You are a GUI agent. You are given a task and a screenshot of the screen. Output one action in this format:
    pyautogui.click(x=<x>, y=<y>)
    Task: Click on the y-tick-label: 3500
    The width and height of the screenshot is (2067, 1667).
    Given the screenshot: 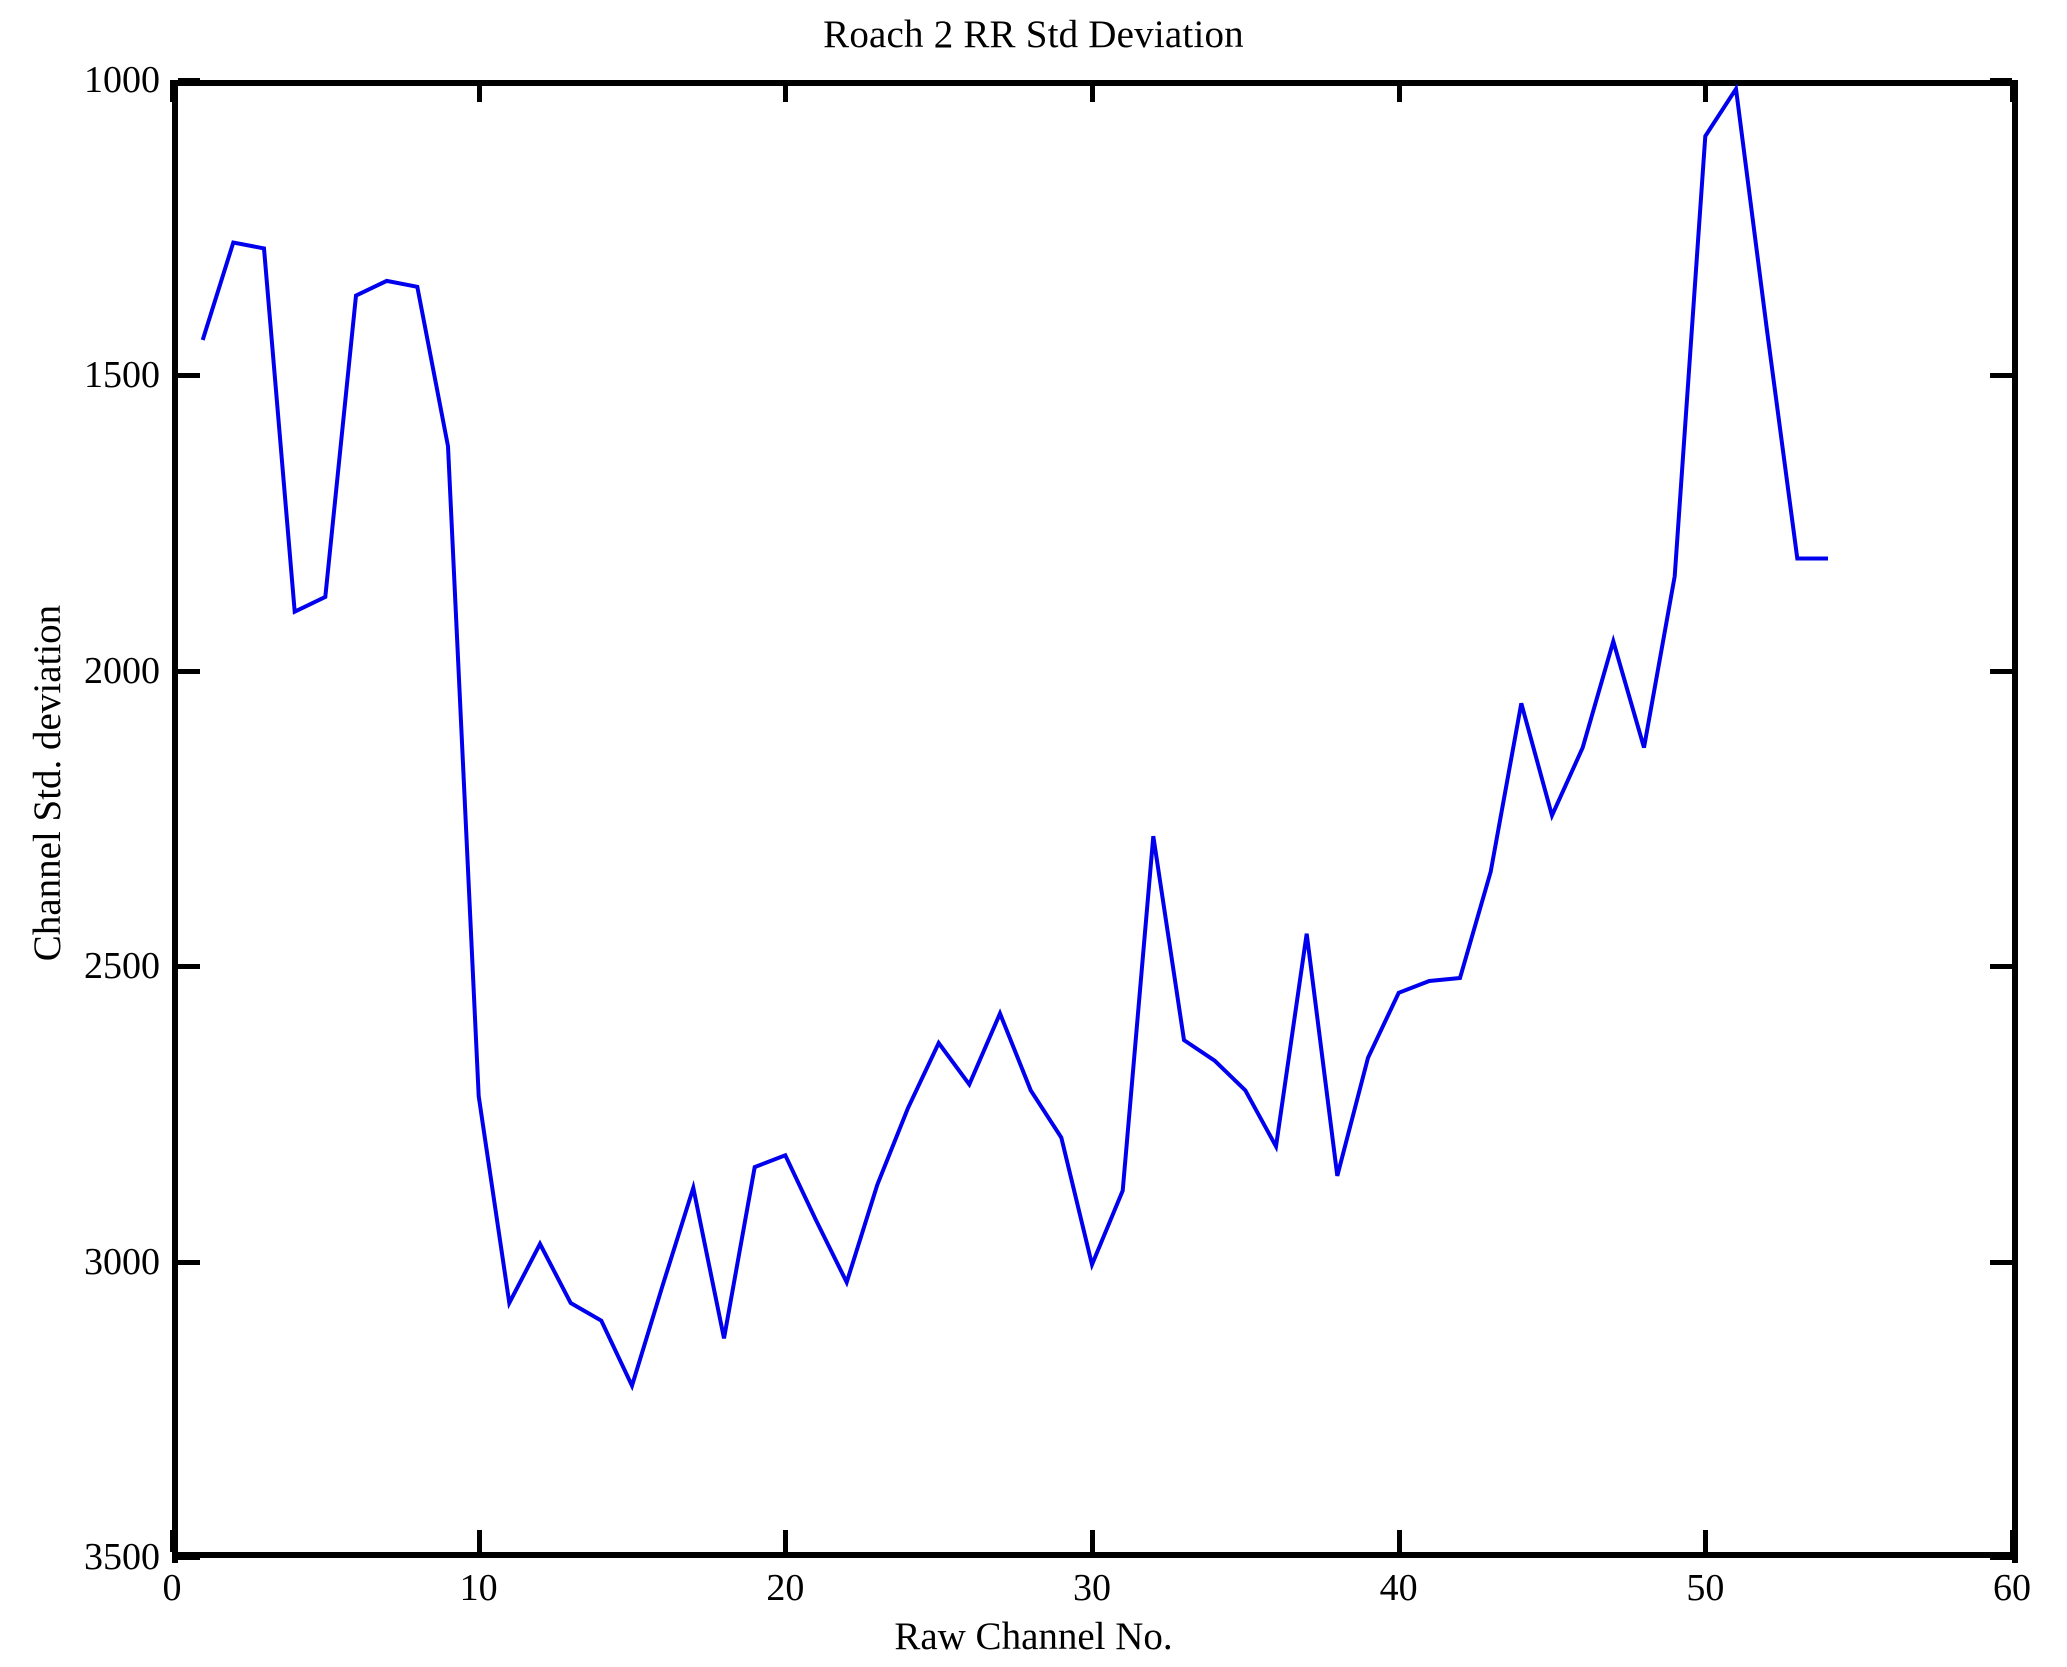 What is the action you would take?
    pyautogui.click(x=122, y=1557)
    